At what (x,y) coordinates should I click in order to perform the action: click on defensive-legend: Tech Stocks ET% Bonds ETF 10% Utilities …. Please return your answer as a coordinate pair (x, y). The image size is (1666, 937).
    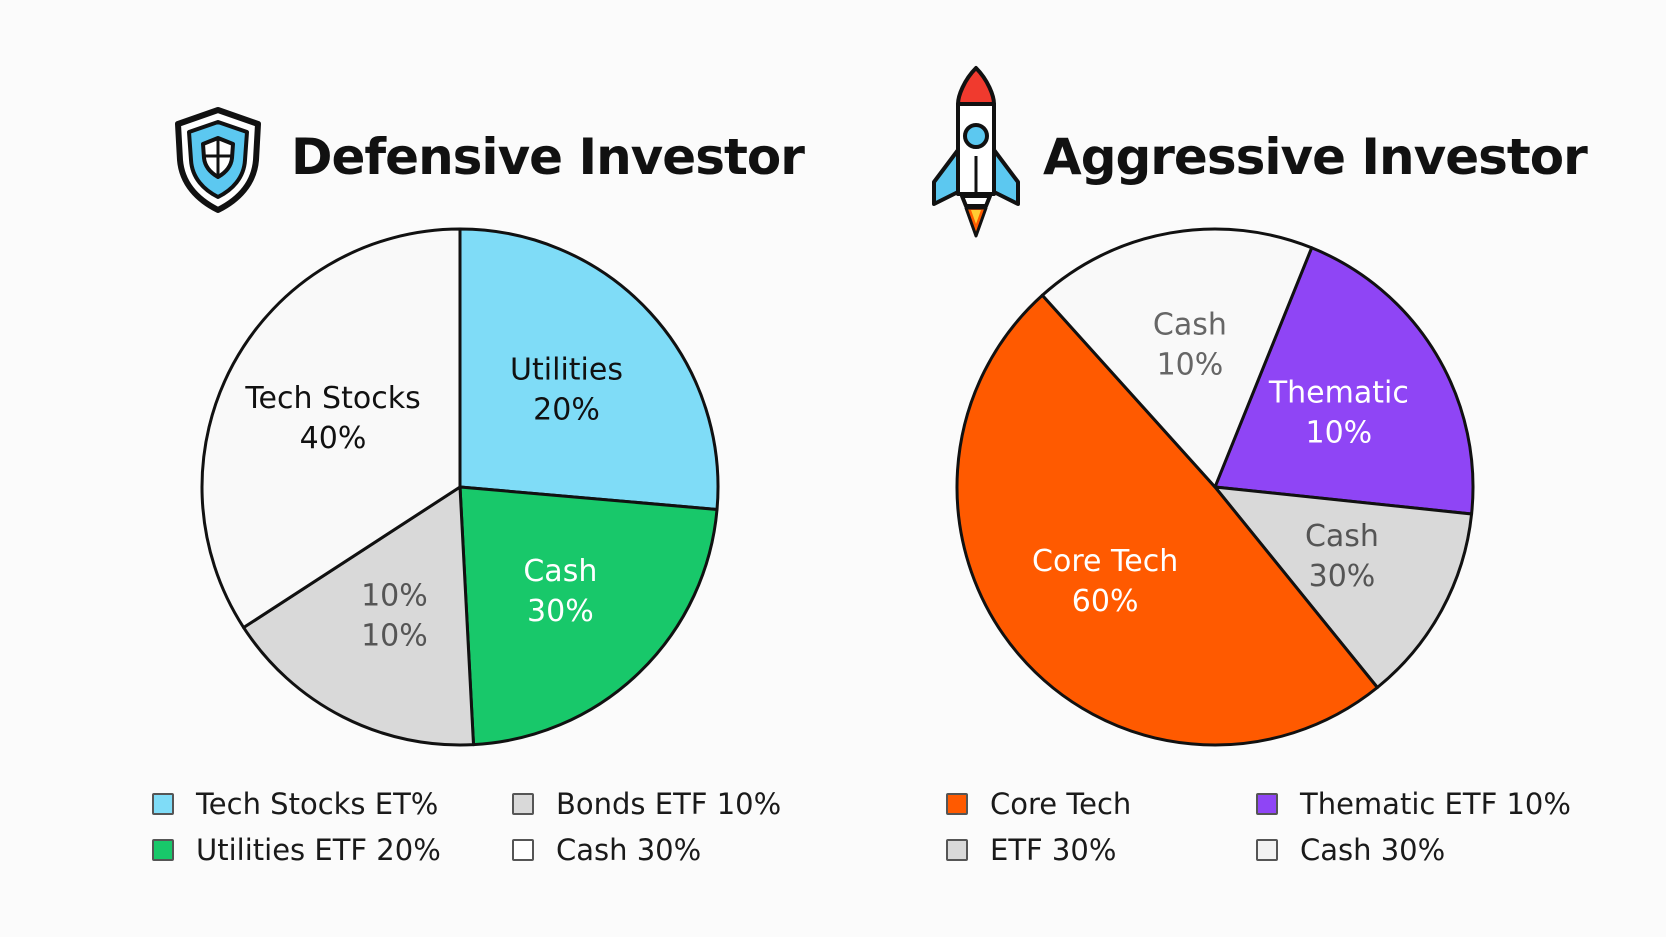
    Looking at the image, I should click on (467, 827).